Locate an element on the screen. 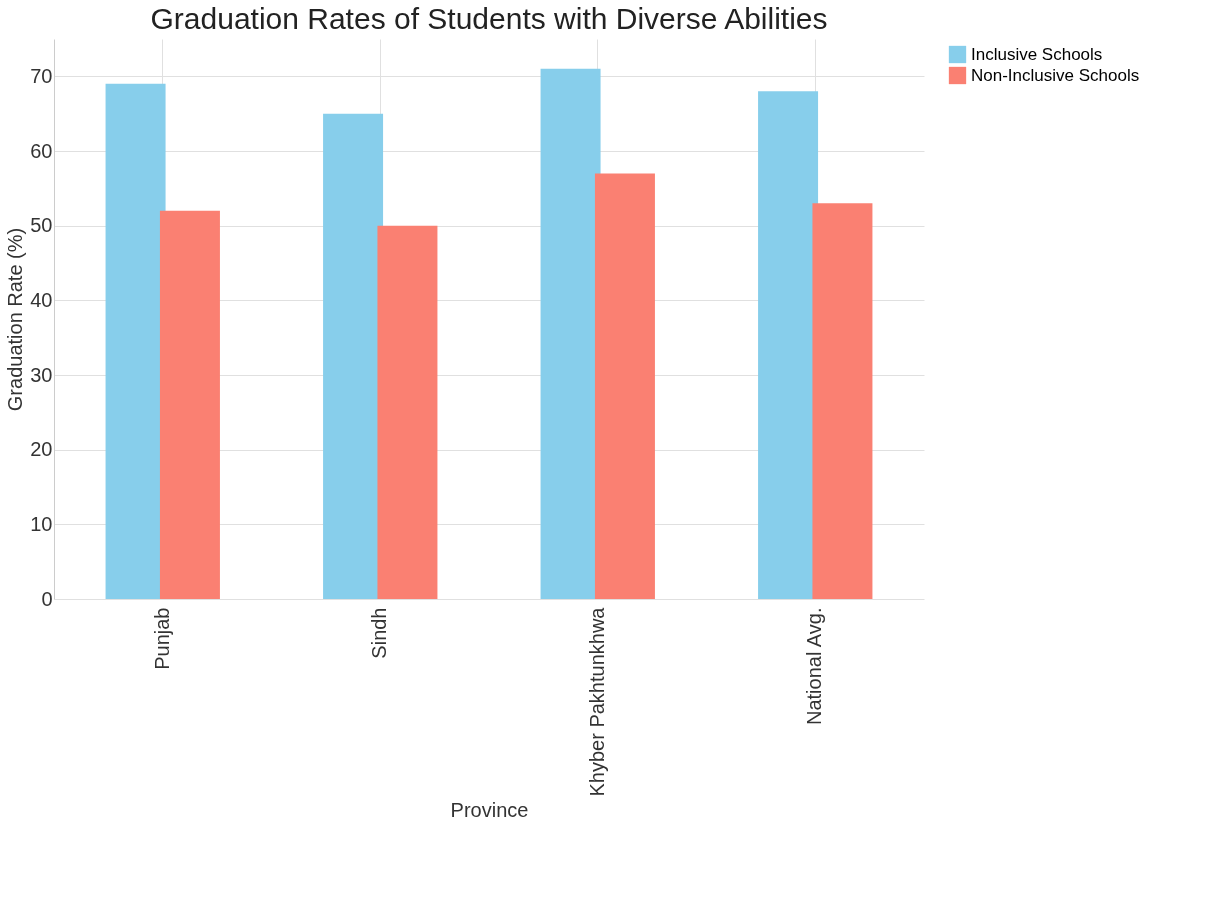 The image size is (1230, 915). legend-label: Inclusive Schools is located at coordinates (1037, 54).